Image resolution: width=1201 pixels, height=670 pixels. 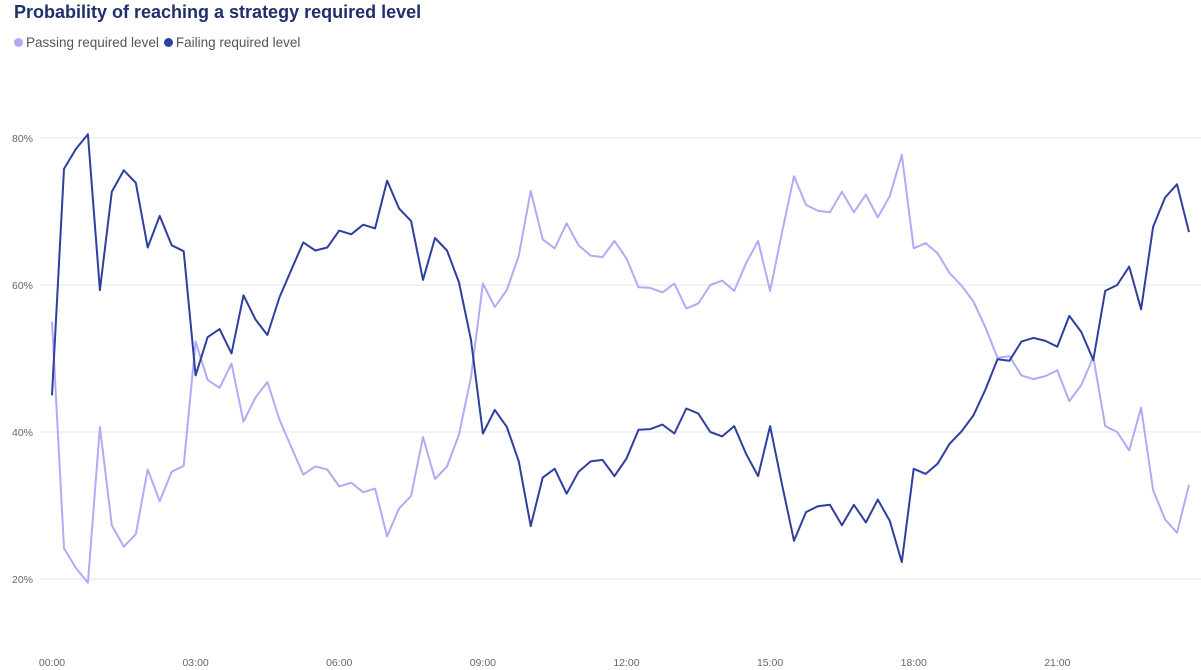 What do you see at coordinates (483, 663) in the screenshot?
I see `x-tick-label: 09:00` at bounding box center [483, 663].